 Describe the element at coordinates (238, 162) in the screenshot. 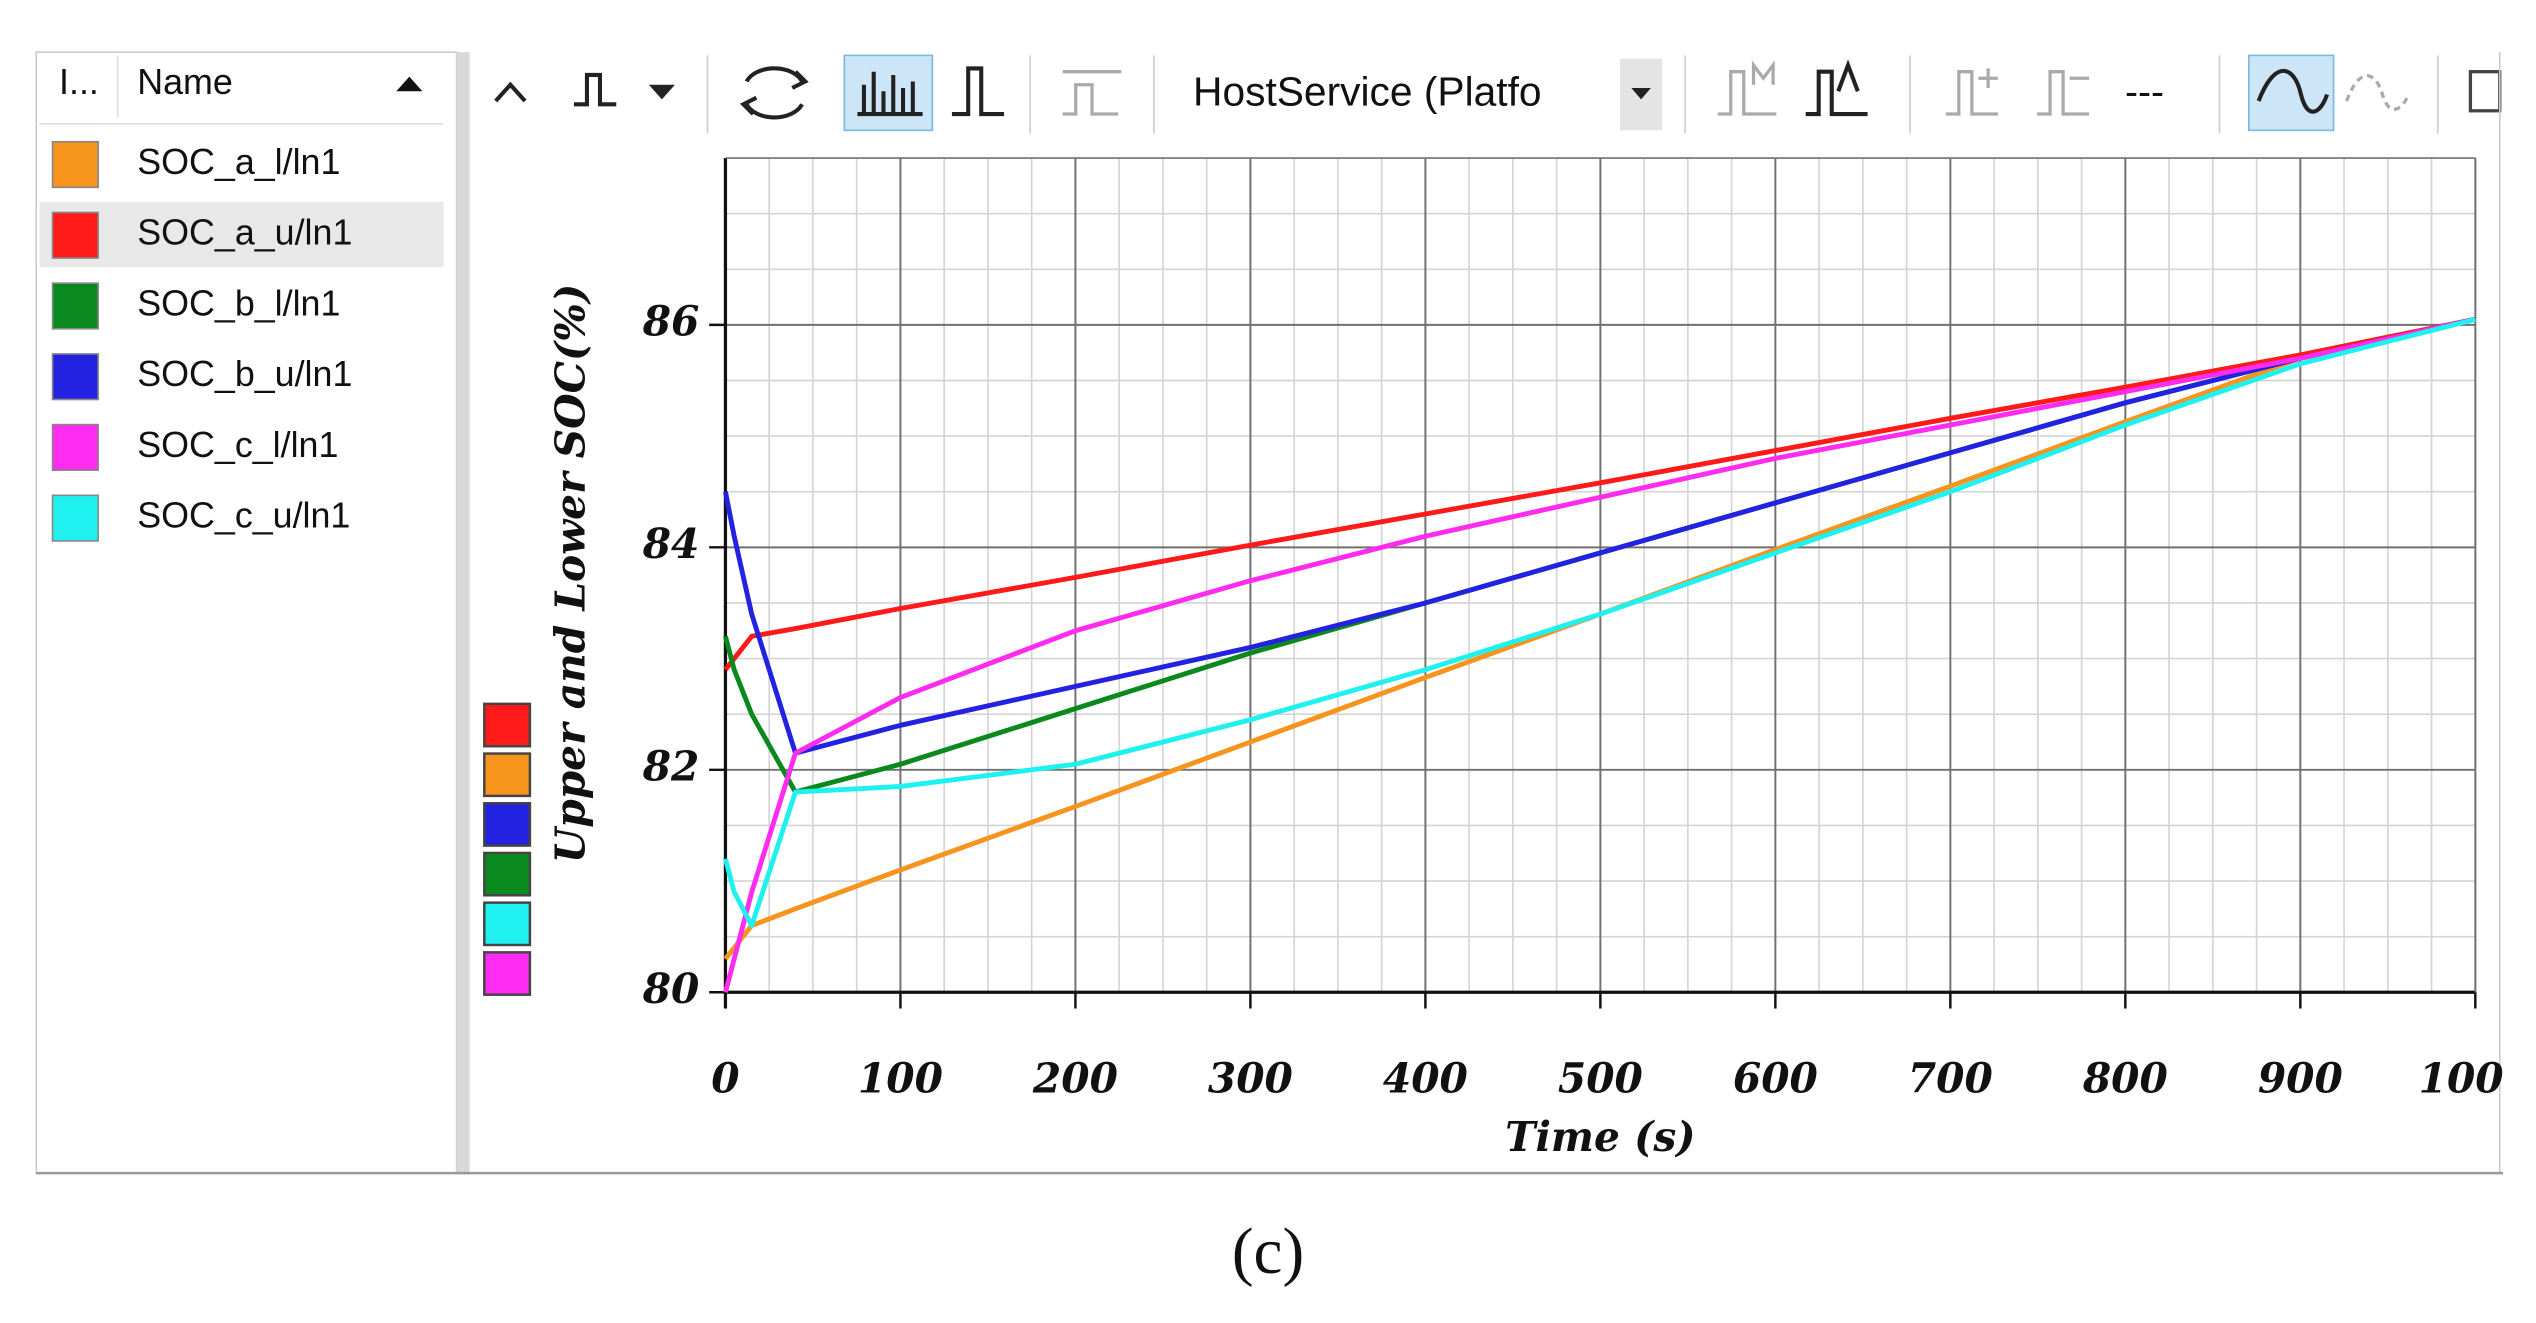

I see `legend-entry: SOC_a_l/ln1` at that location.